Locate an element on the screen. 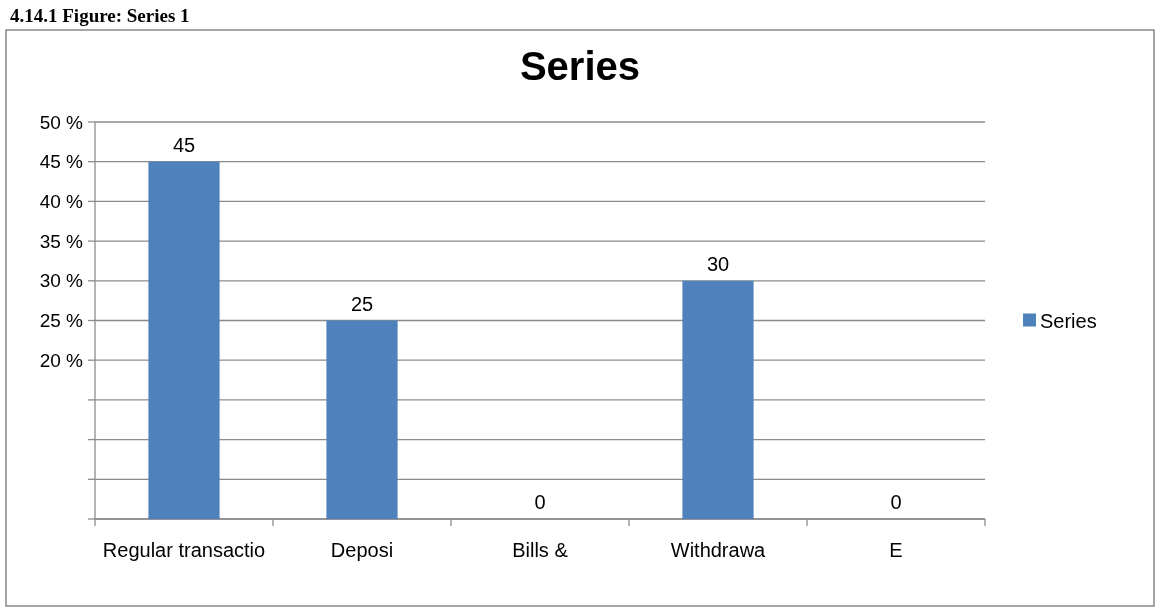  data-label: 30 is located at coordinates (718, 263).